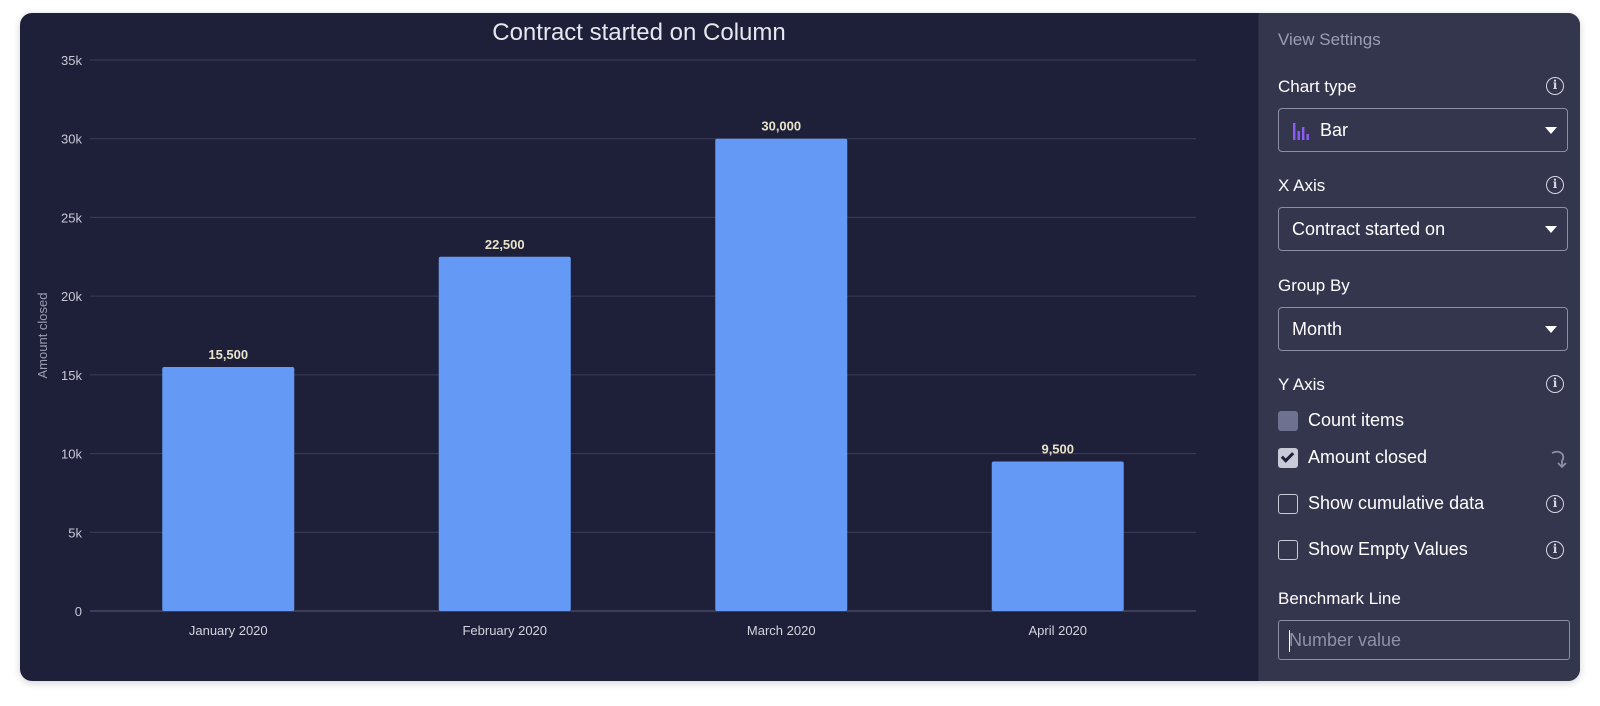 The image size is (1600, 706). Describe the element at coordinates (1423, 130) in the screenshot. I see `chart-type-dropdown: Bar` at that location.